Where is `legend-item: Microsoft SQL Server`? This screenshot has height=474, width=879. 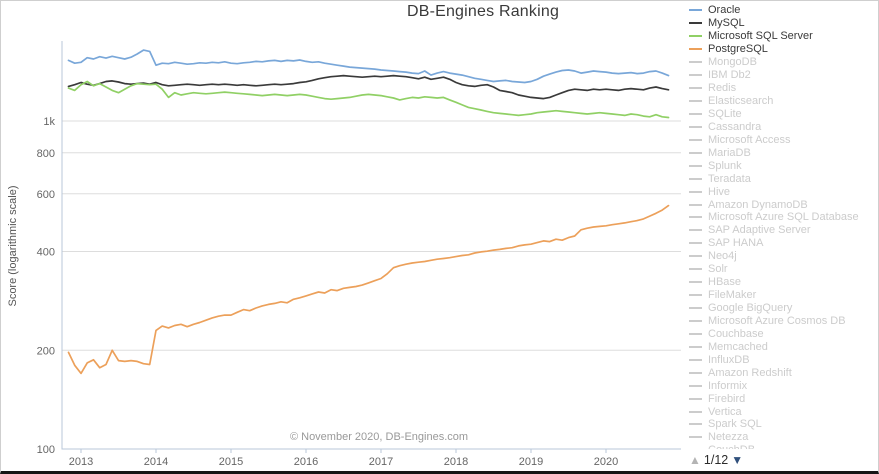
legend-item: Microsoft SQL Server is located at coordinates (782, 36).